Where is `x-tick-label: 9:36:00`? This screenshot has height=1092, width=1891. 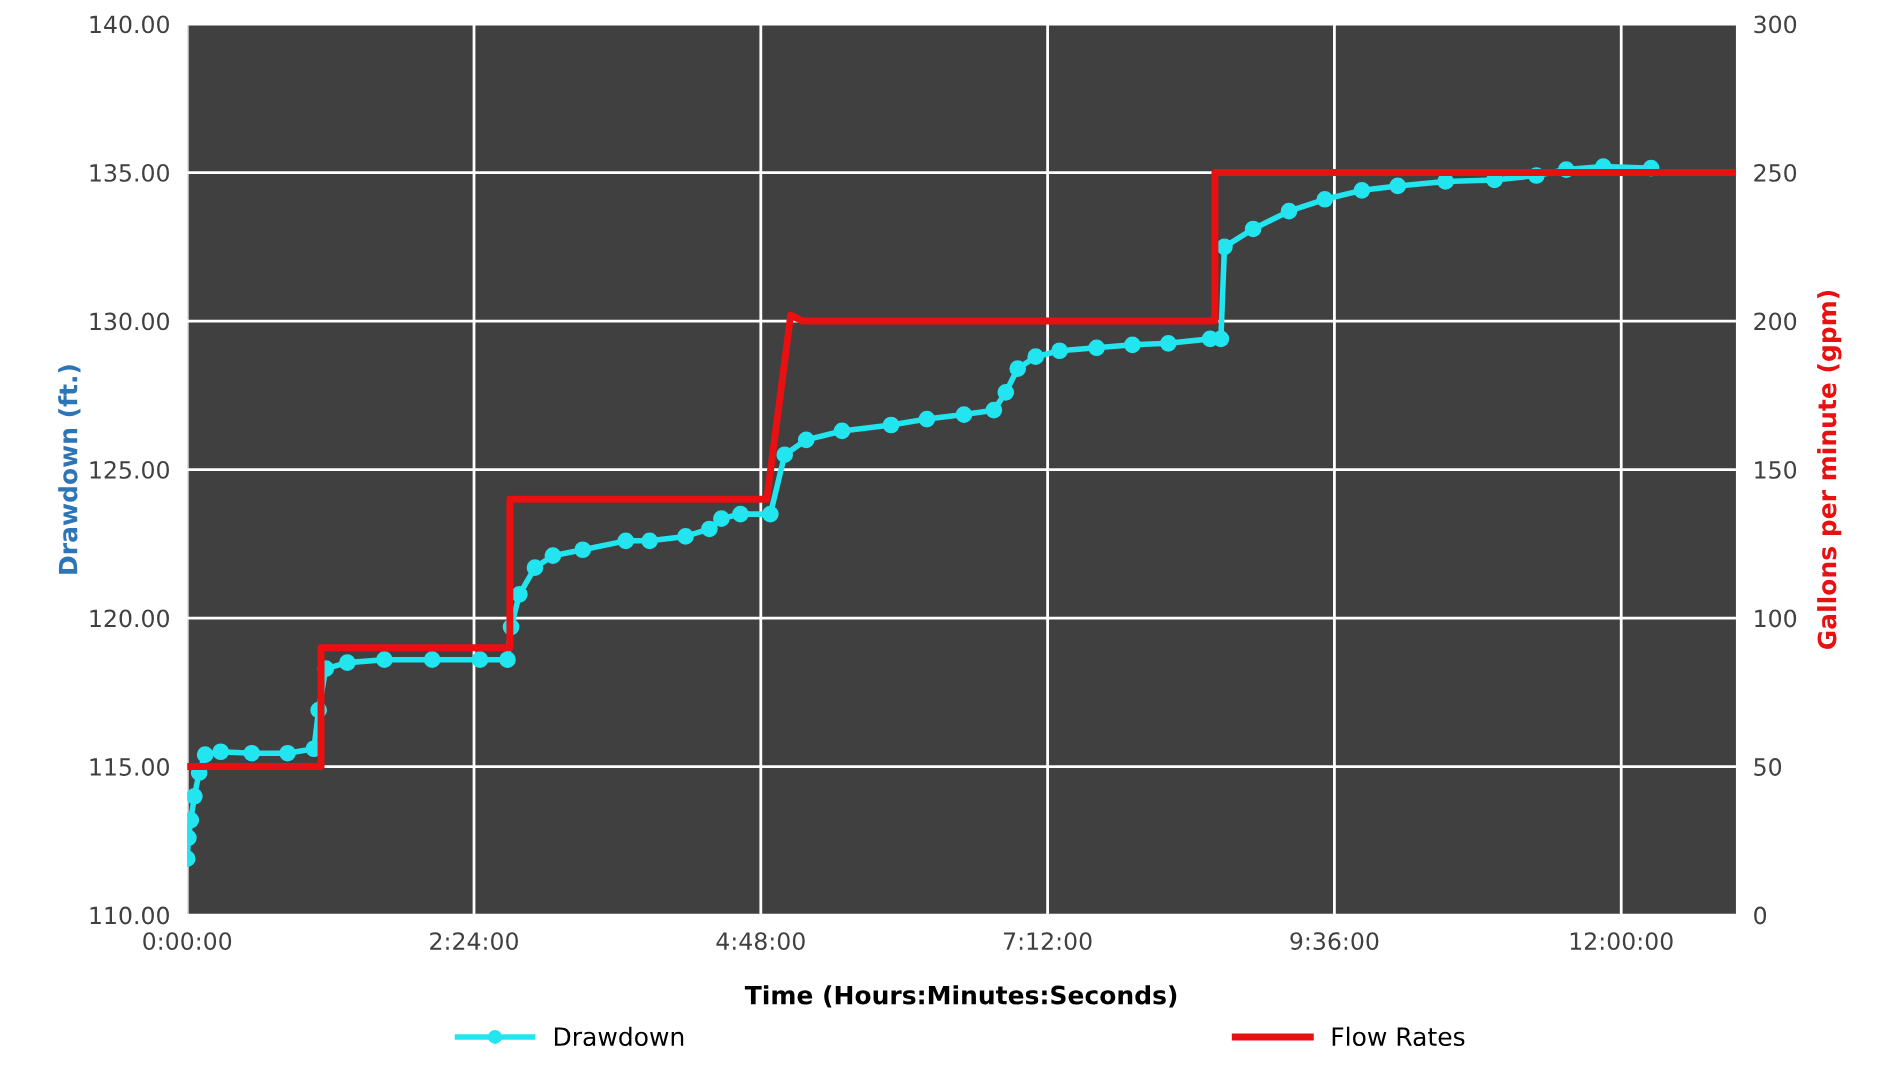 x-tick-label: 9:36:00 is located at coordinates (1334, 941).